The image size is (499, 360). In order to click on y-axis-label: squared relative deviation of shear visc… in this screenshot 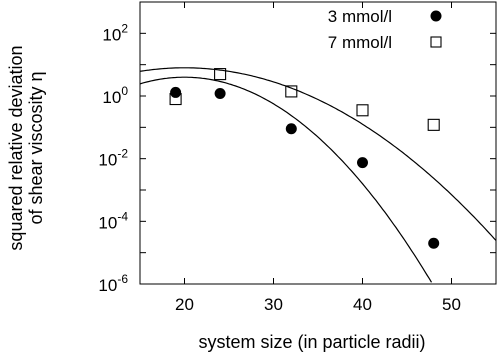, I will do `click(26, 147)`.